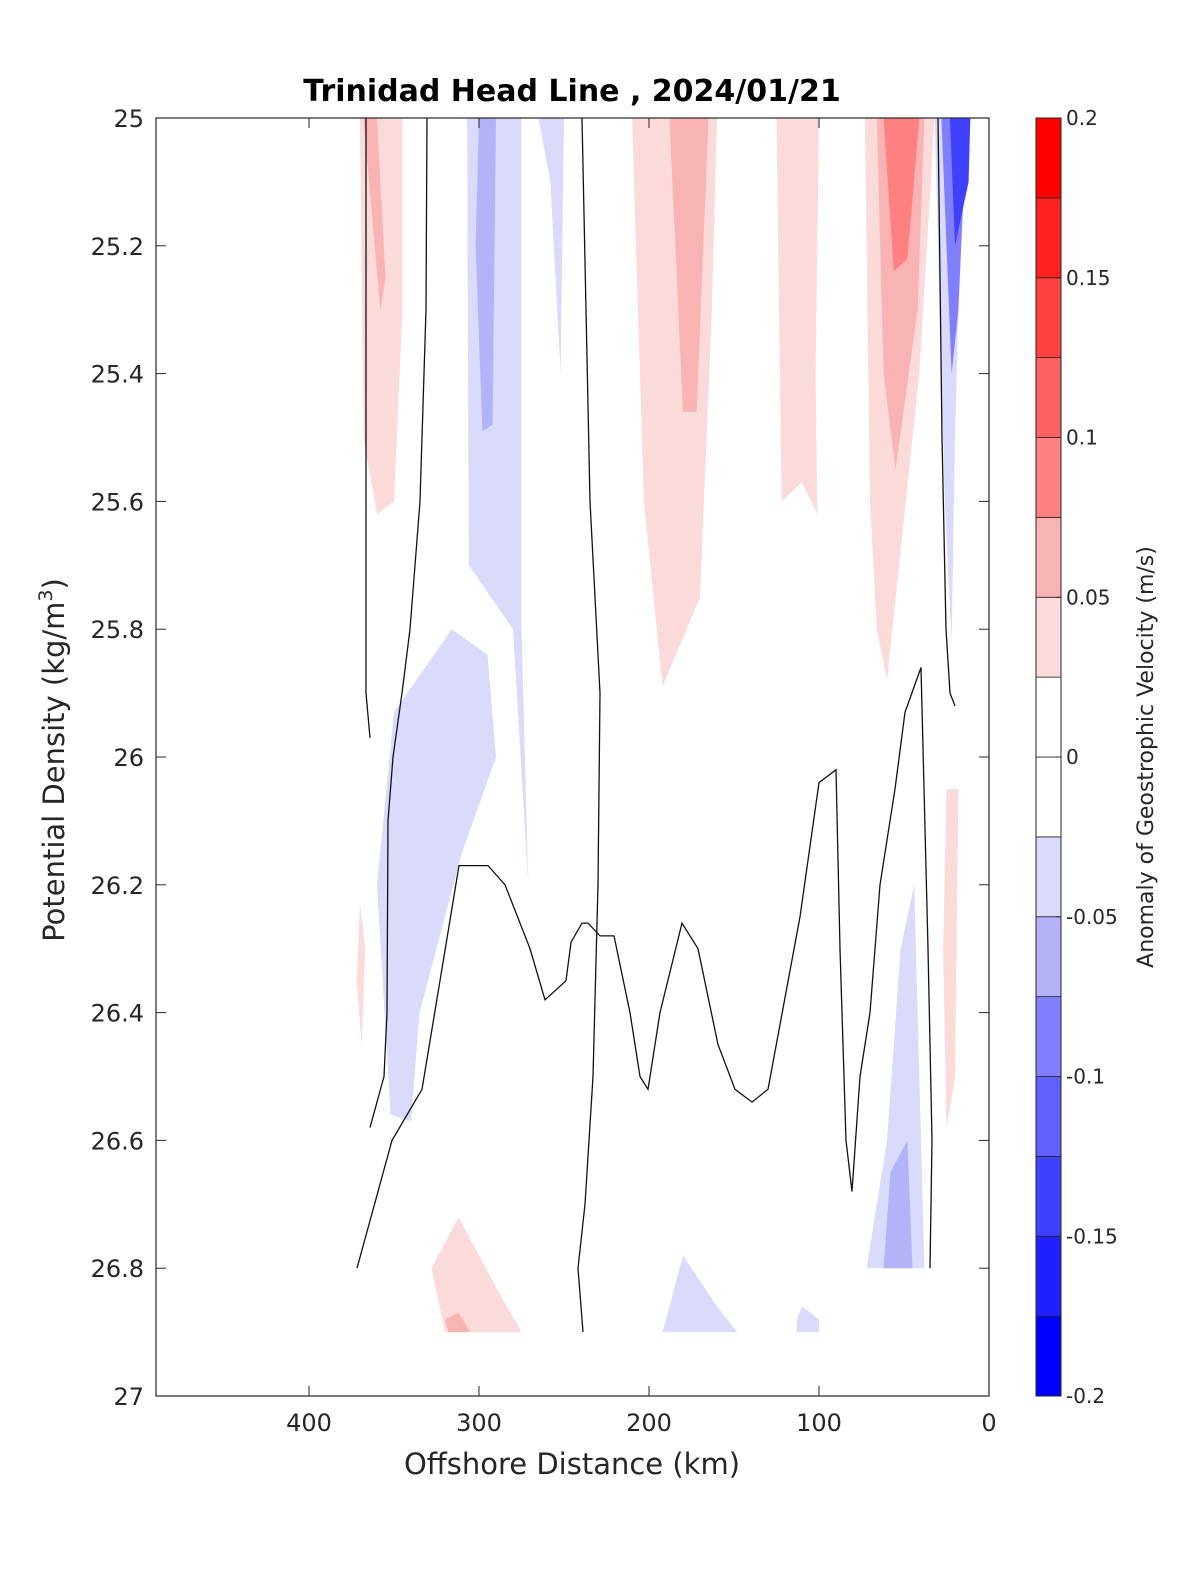 The width and height of the screenshot is (1200, 1575). What do you see at coordinates (988, 1423) in the screenshot?
I see `x-tick-label-4: 0` at bounding box center [988, 1423].